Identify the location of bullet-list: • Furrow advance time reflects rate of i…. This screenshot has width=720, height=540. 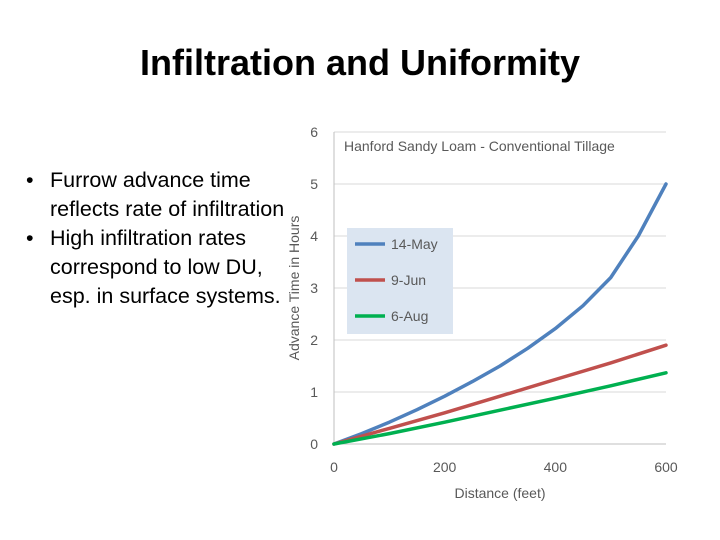
(161, 238).